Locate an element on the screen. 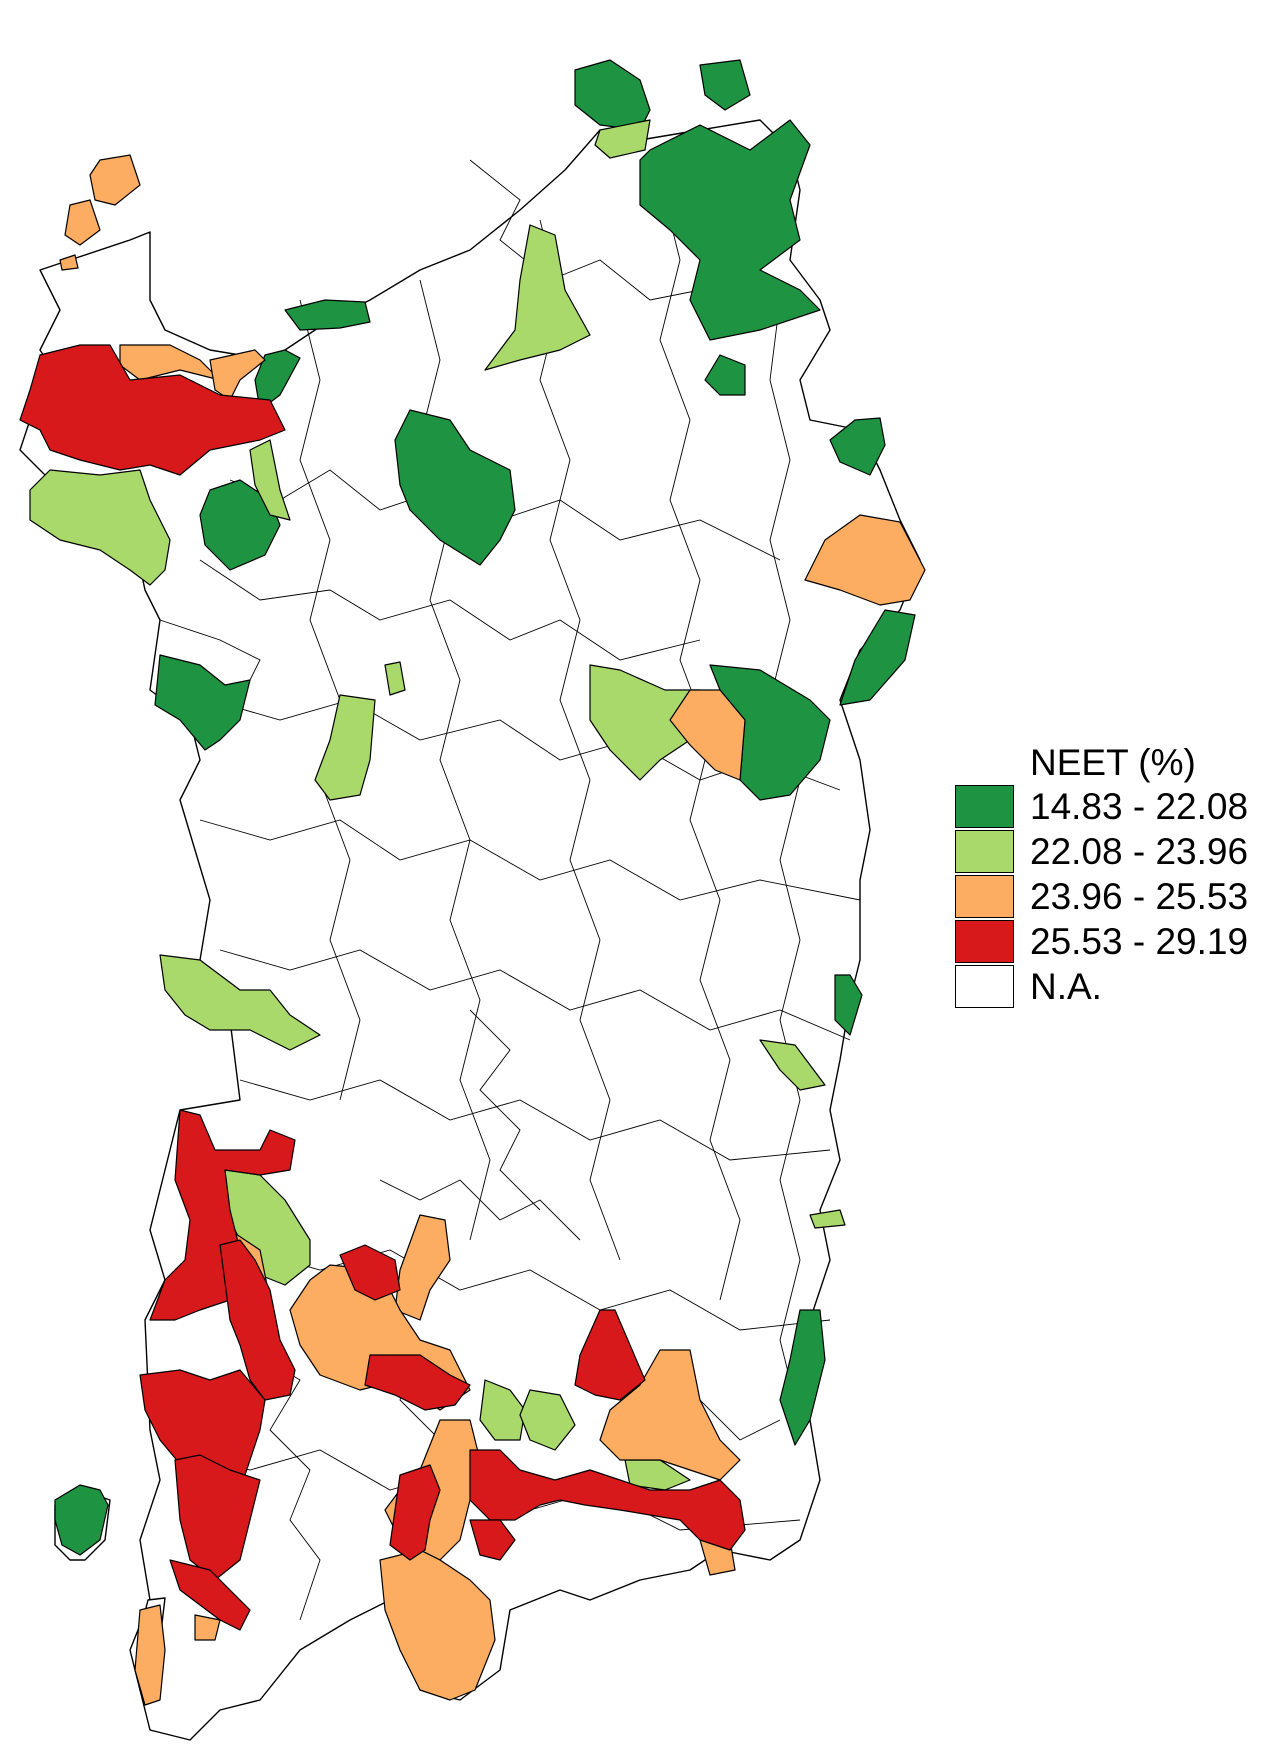  legend-item-na: N.A. is located at coordinates (1101, 986).